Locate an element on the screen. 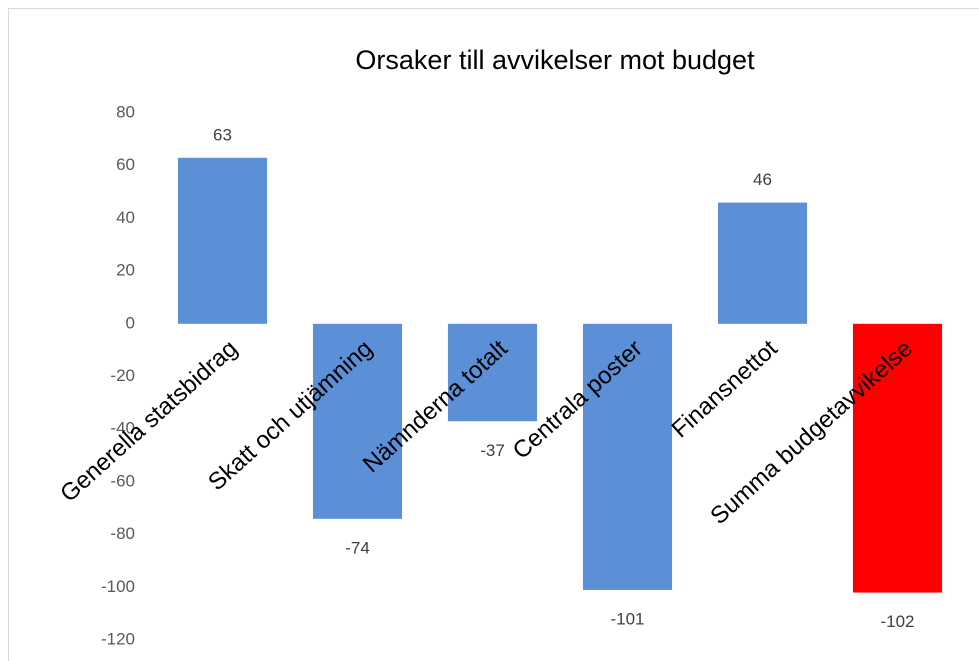 This screenshot has width=979, height=661. y-tick-label: 80 is located at coordinates (125, 111).